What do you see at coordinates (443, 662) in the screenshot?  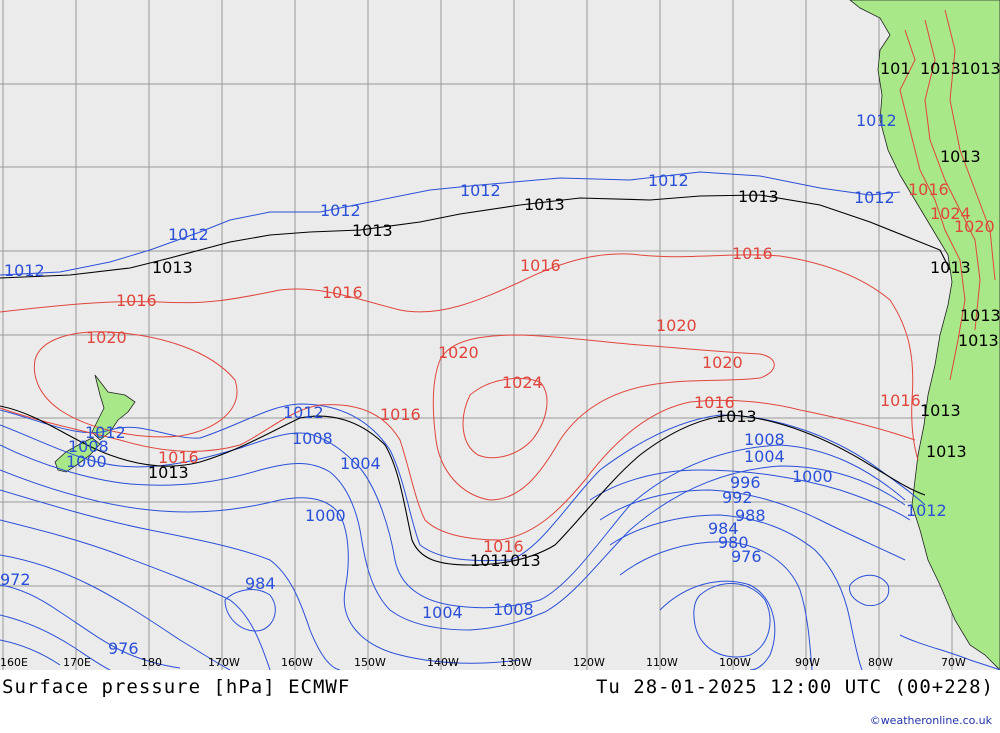 I see `tick-label: 140W` at bounding box center [443, 662].